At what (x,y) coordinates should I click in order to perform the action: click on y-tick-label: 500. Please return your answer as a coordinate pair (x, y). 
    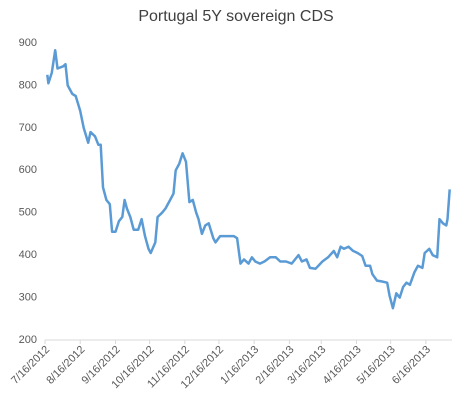
    Looking at the image, I should click on (28, 213).